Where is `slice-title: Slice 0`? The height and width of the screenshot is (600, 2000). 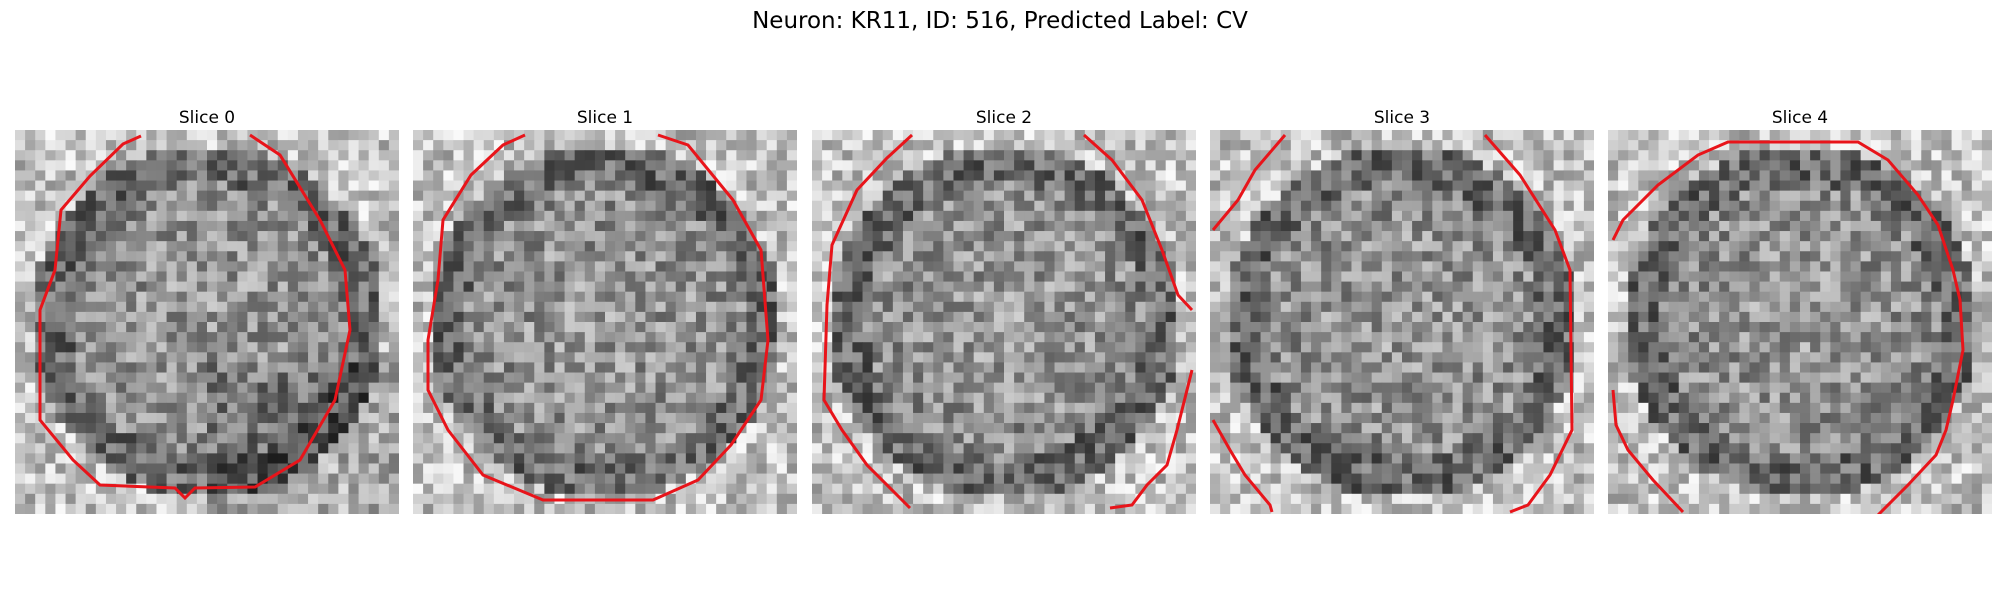
slice-title: Slice 0 is located at coordinates (207, 118).